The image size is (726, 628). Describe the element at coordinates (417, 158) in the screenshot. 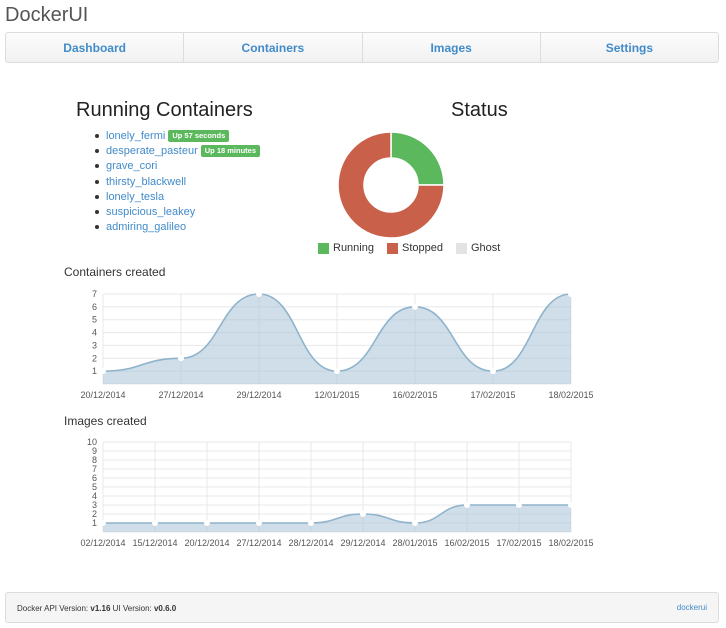

I see `donut-slice-running` at that location.